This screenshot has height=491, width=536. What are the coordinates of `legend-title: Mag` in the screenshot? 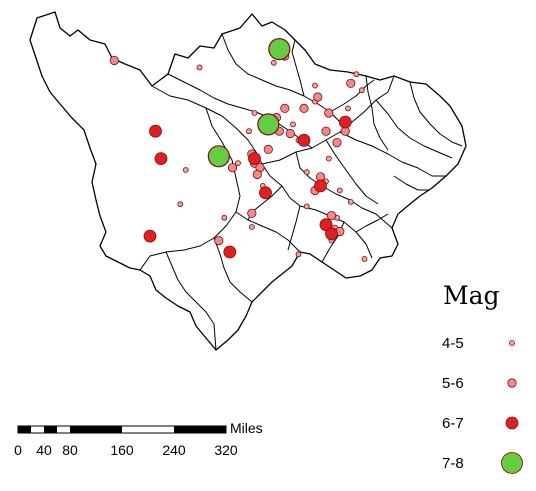 It's located at (471, 295).